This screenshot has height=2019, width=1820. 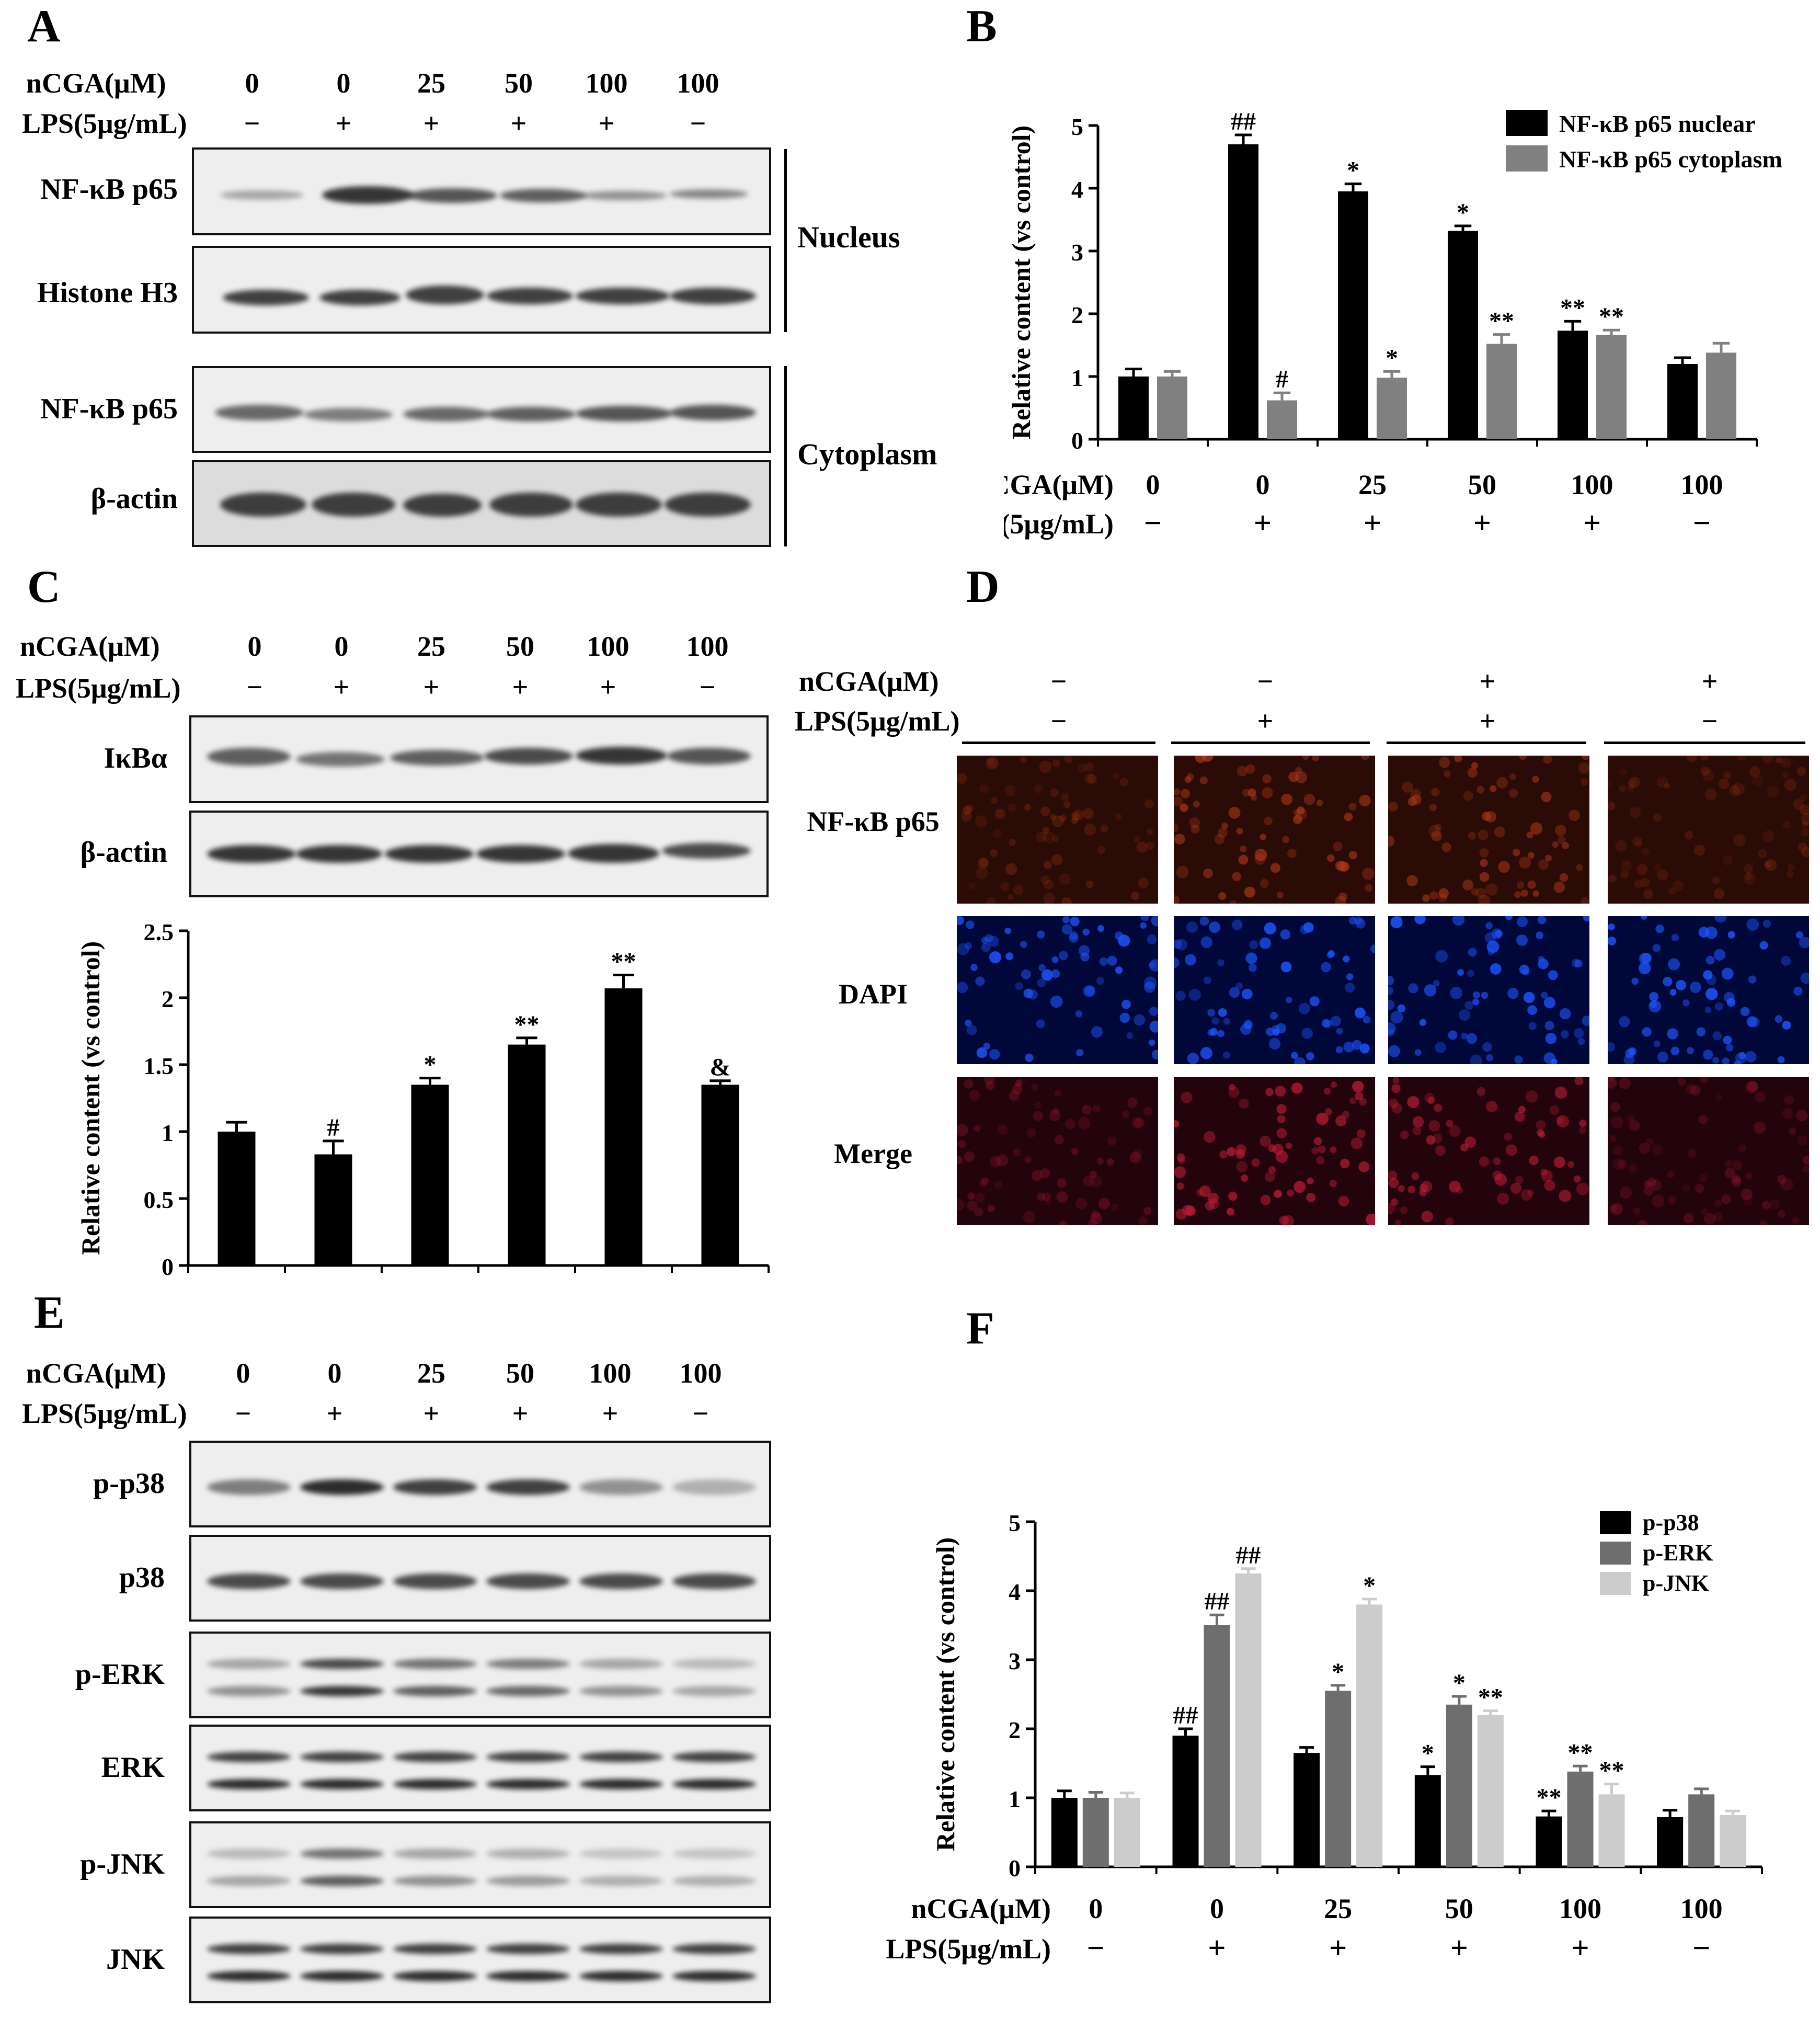 I want to click on significance-mark: #, so click(x=334, y=1128).